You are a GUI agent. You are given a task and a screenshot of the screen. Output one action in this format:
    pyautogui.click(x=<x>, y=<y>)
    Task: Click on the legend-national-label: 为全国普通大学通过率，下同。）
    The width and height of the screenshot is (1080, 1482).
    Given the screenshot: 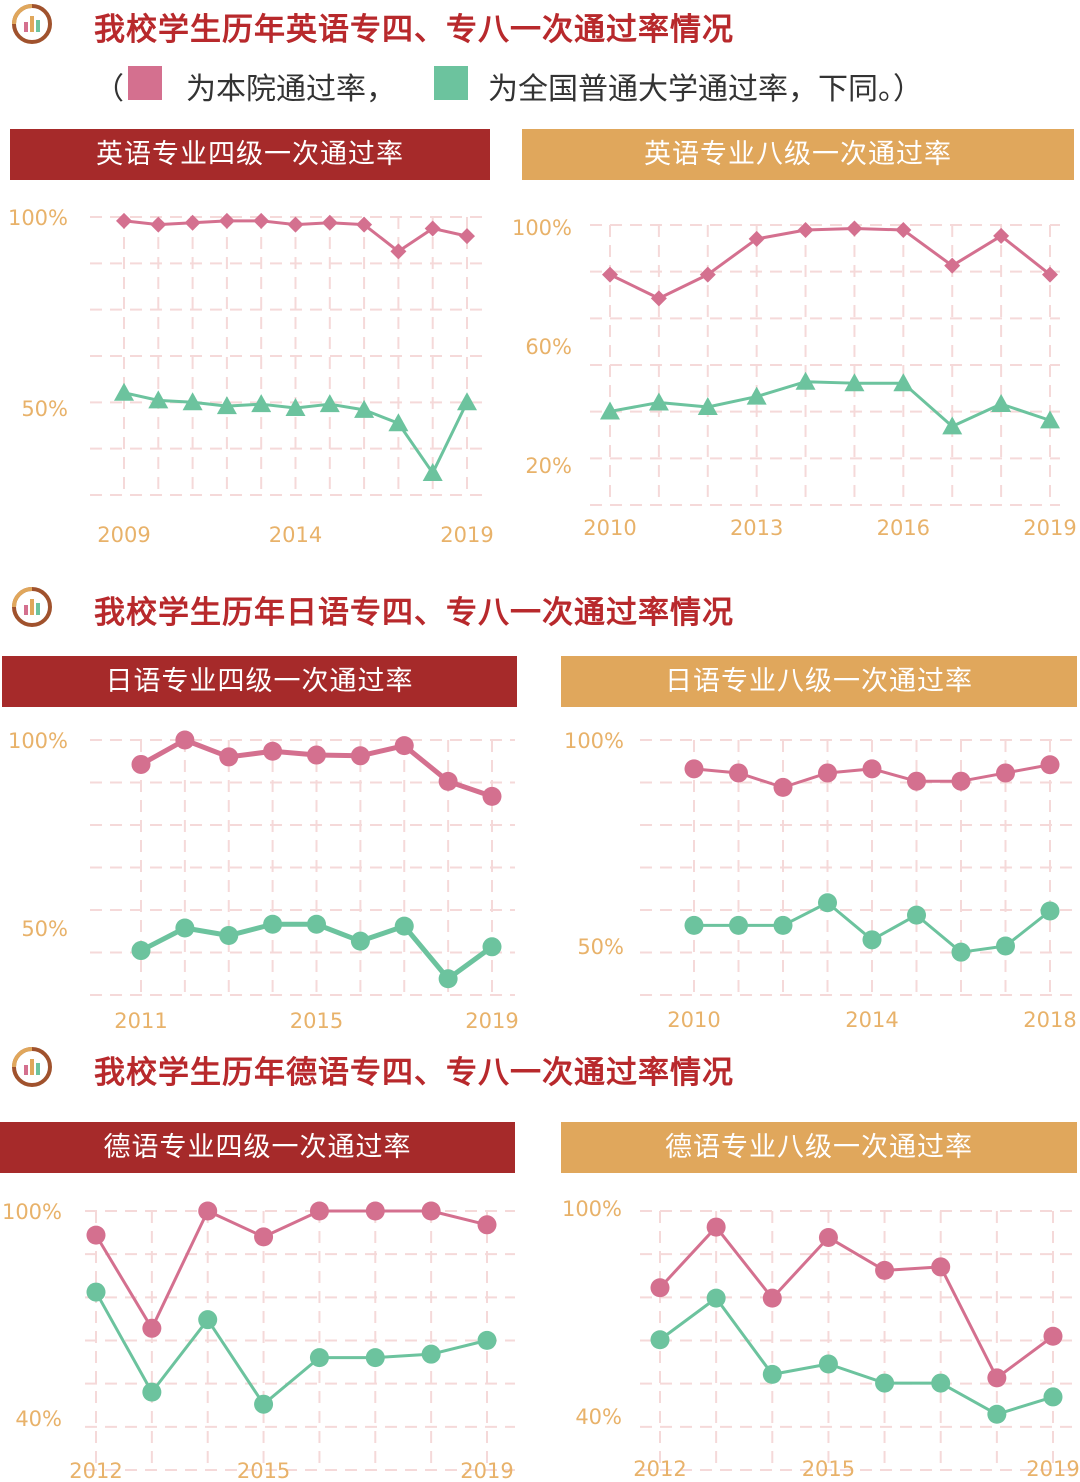 What is the action you would take?
    pyautogui.click(x=705, y=89)
    